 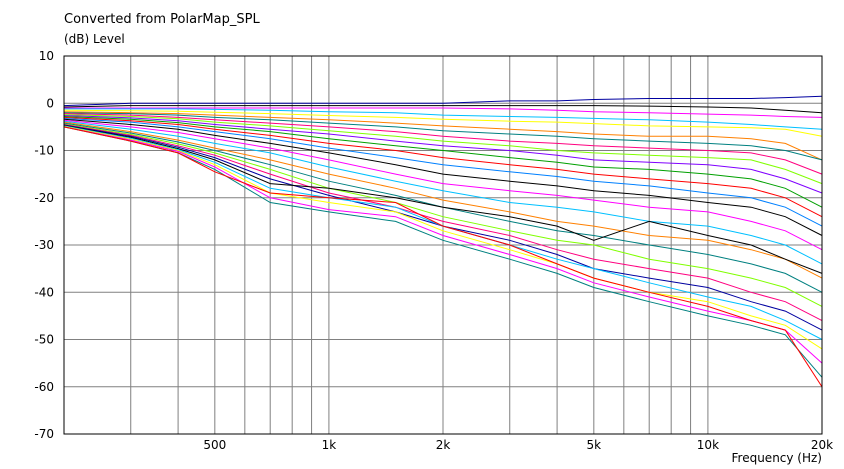 I want to click on y-tick-label: -60, so click(x=44, y=387).